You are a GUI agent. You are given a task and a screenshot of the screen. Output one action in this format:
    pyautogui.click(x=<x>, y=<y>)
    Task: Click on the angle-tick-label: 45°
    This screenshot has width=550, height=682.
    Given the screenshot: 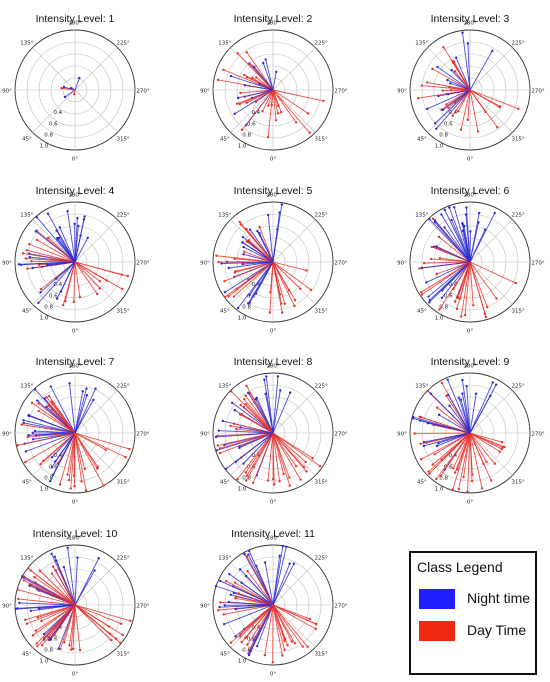 What is the action you would take?
    pyautogui.click(x=225, y=483)
    